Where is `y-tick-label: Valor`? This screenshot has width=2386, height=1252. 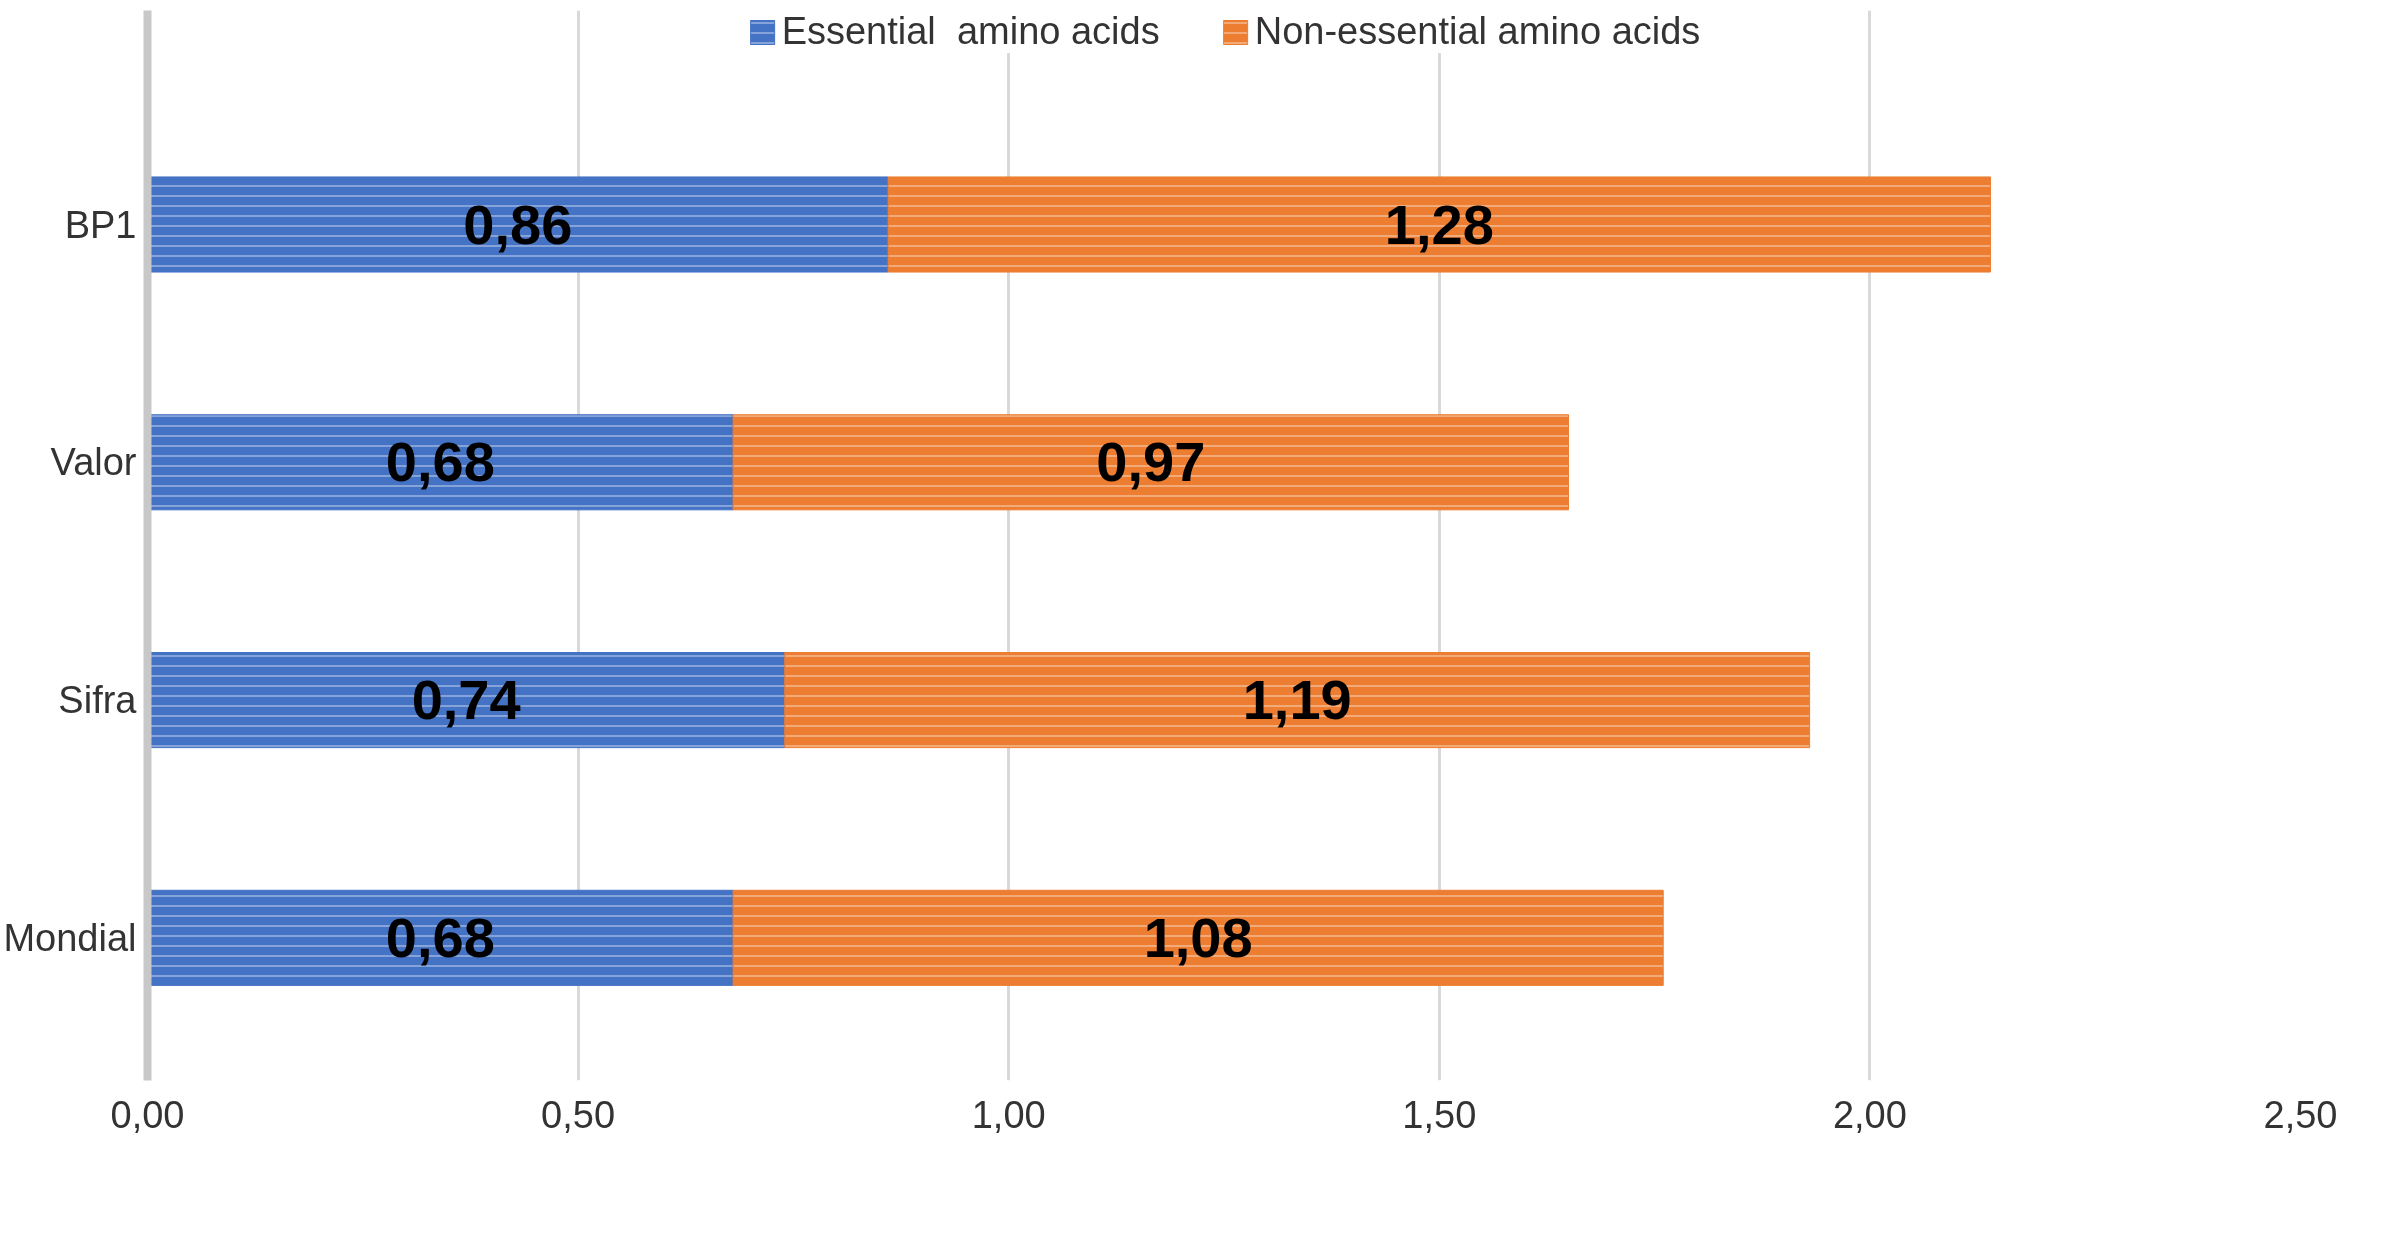
y-tick-label: Valor is located at coordinates (93, 462).